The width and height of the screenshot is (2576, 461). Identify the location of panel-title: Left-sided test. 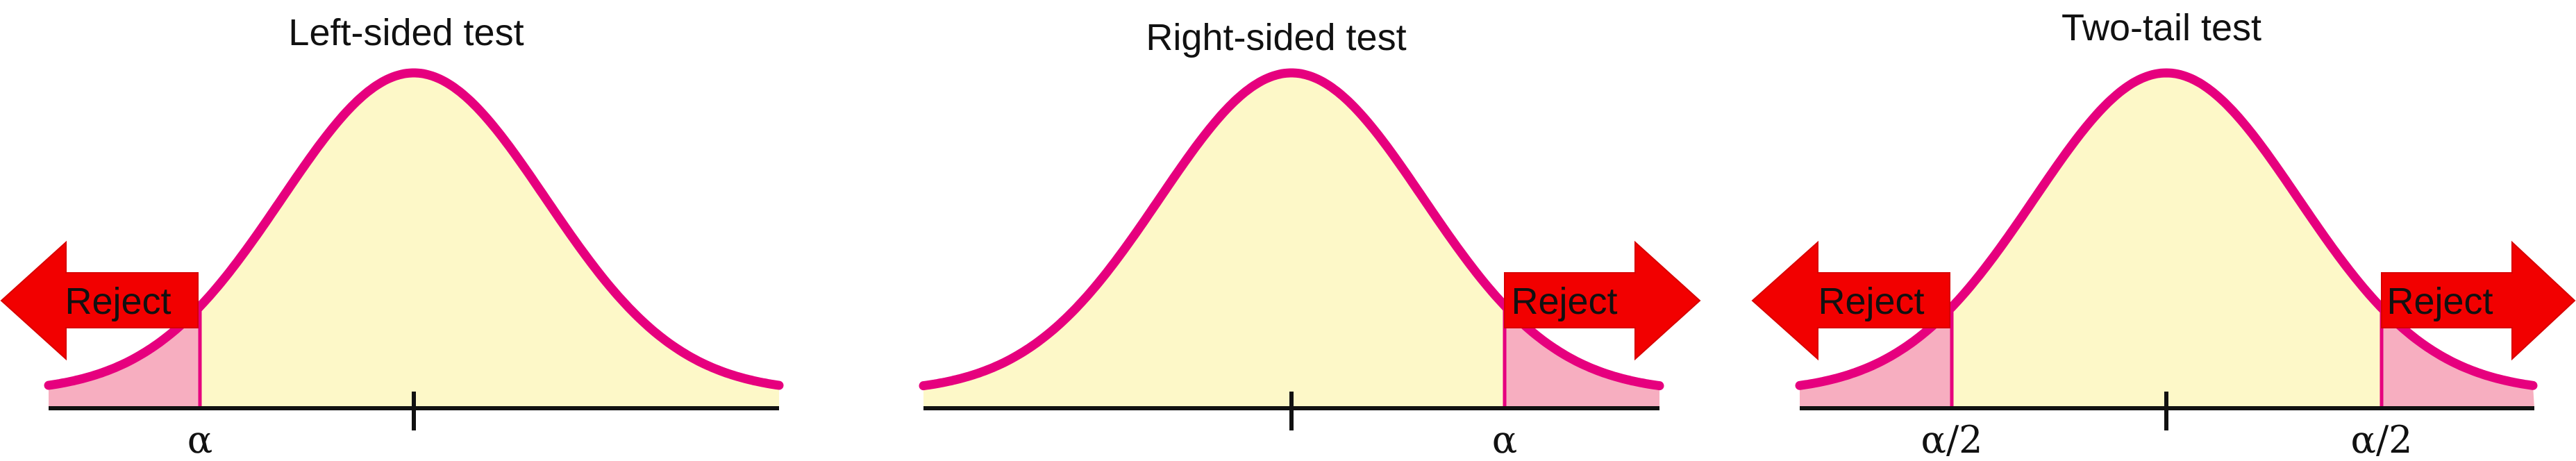
(406, 32).